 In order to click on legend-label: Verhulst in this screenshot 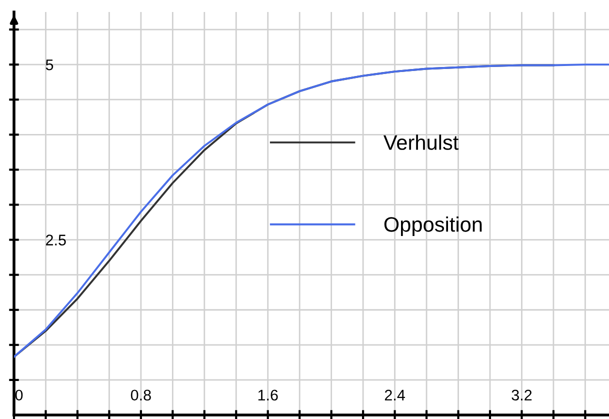, I will do `click(421, 142)`.